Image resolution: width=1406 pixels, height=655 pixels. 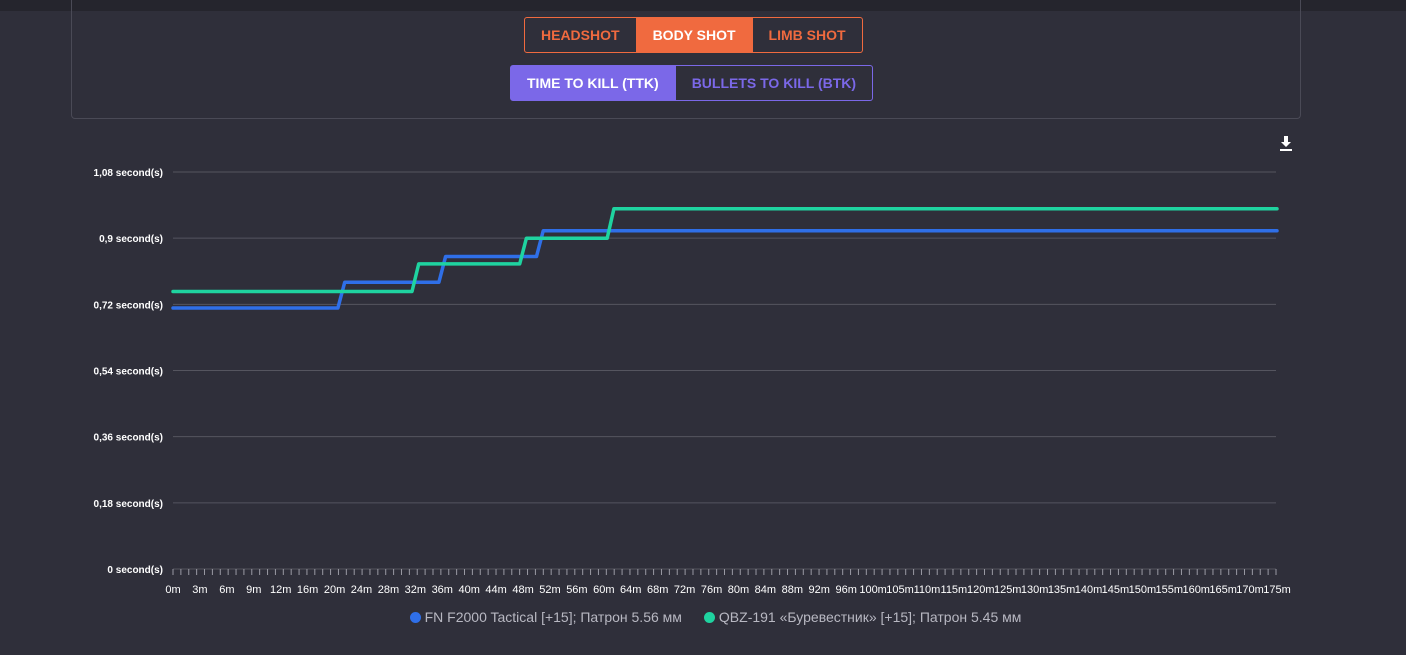 I want to click on y-tick-label: 0,54 second(s), so click(x=128, y=372).